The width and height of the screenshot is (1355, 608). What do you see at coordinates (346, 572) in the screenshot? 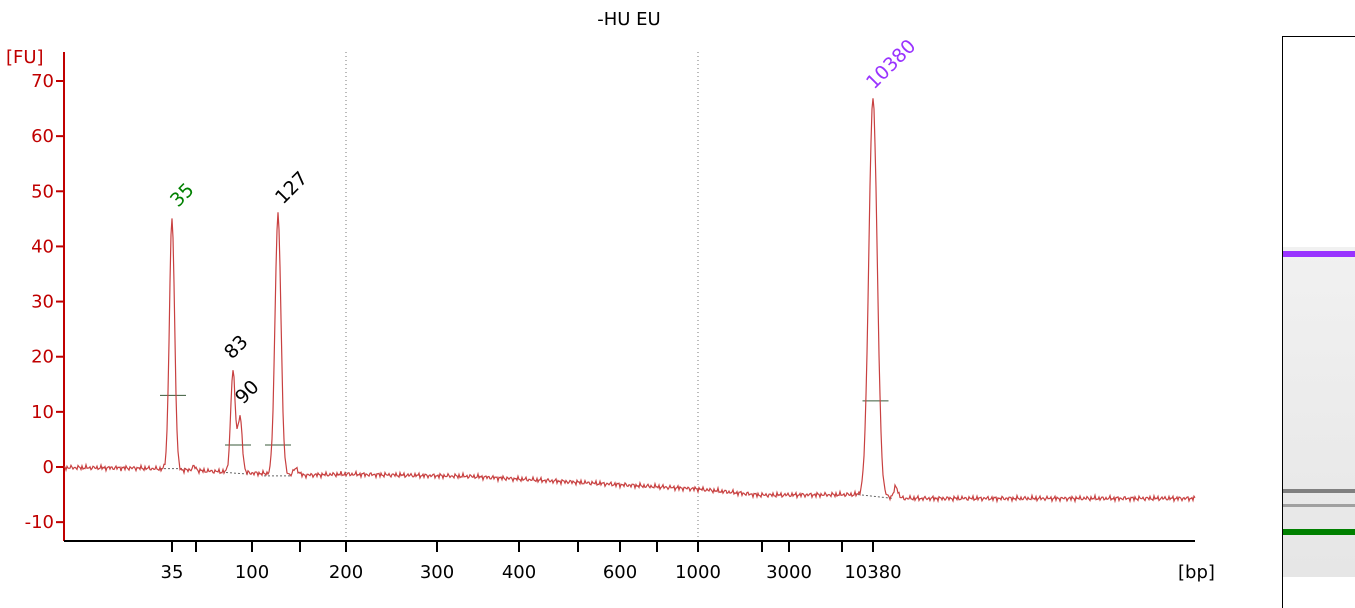
I see `x-tick-label: 200` at bounding box center [346, 572].